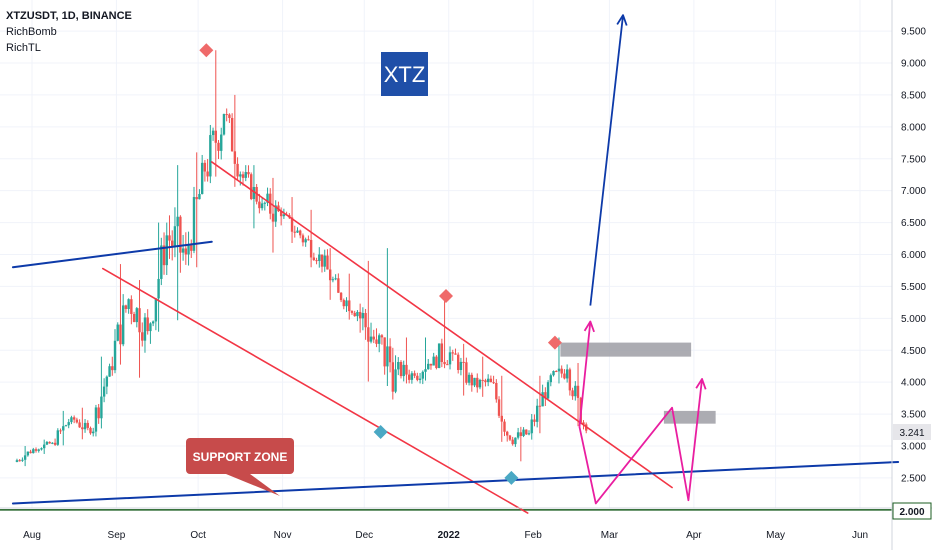 The height and width of the screenshot is (550, 932). Describe the element at coordinates (626, 349) in the screenshot. I see `resistance-zone` at that location.